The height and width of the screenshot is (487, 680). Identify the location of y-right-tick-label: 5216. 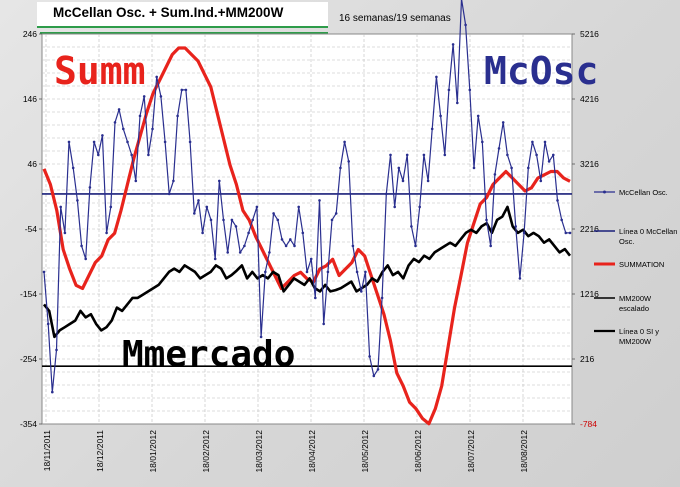
(589, 34).